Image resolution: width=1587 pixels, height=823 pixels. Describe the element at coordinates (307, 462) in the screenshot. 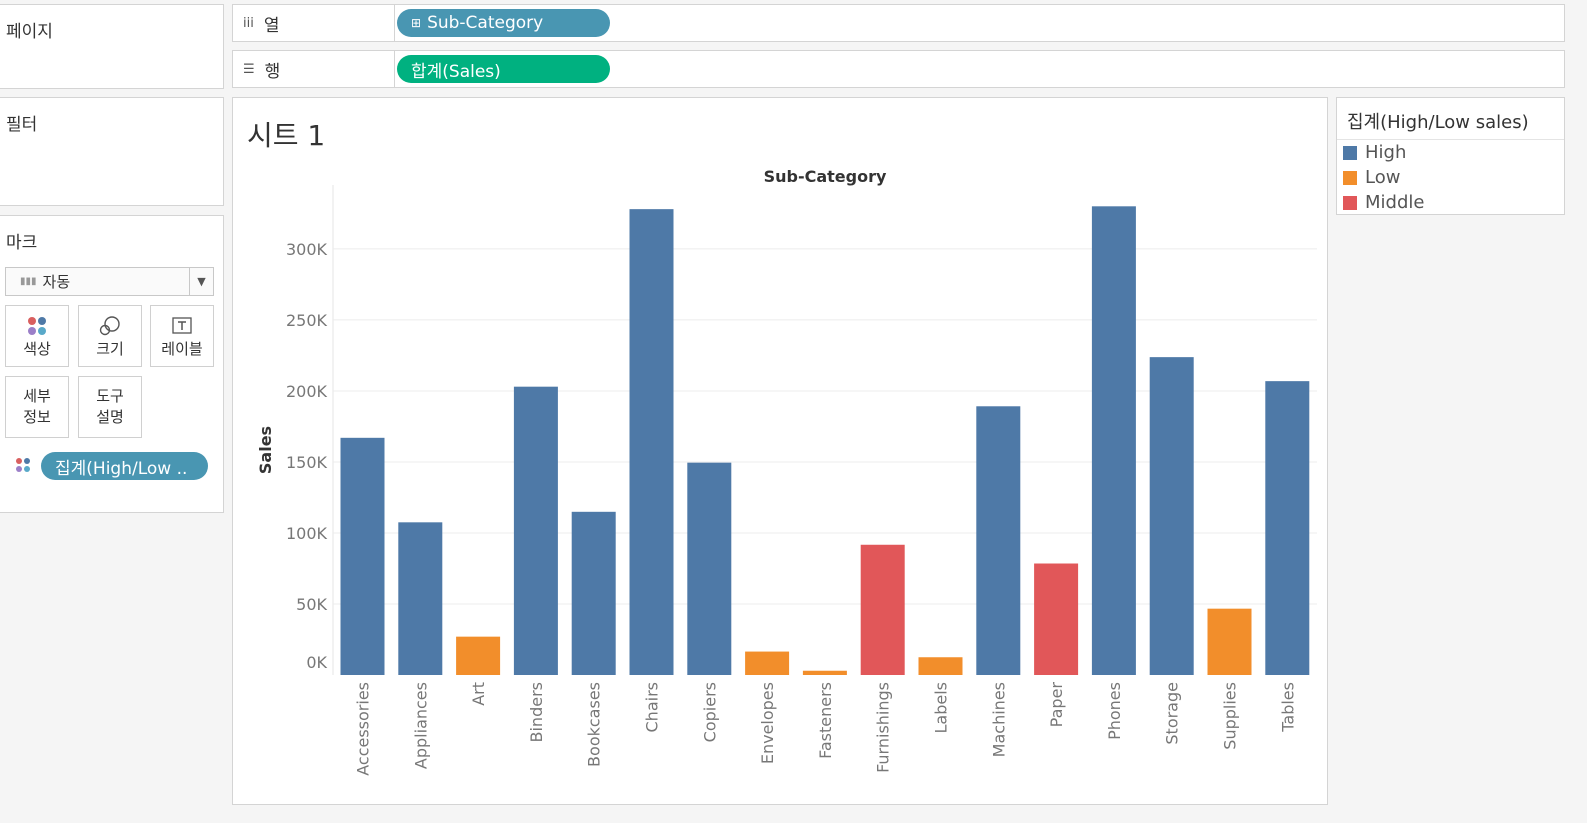

I see `y-tick-label: 150K` at that location.